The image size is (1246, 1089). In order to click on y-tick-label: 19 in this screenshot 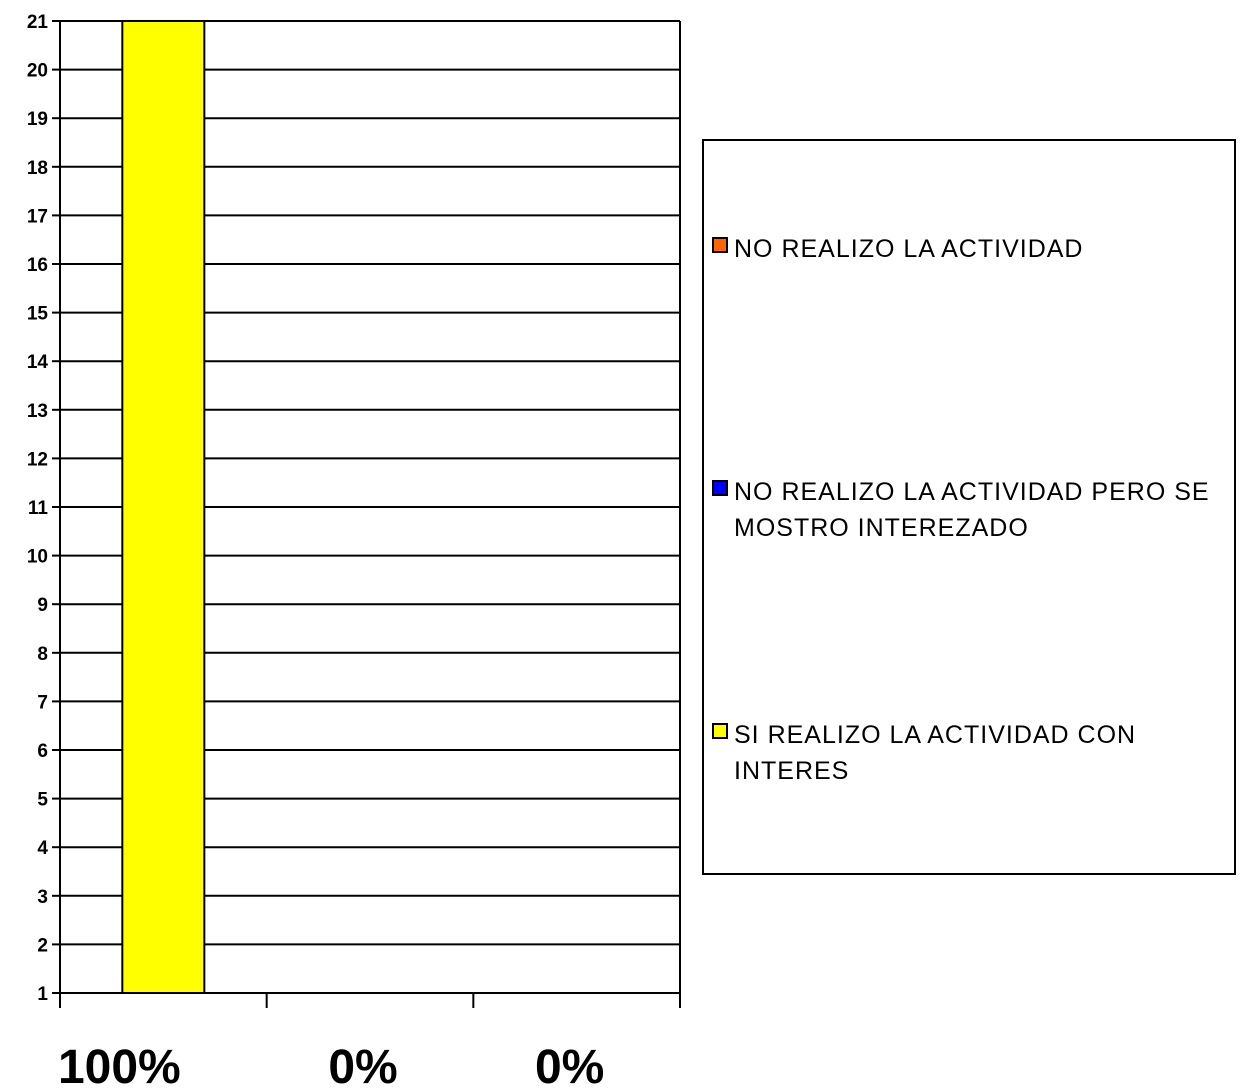, I will do `click(37, 119)`.